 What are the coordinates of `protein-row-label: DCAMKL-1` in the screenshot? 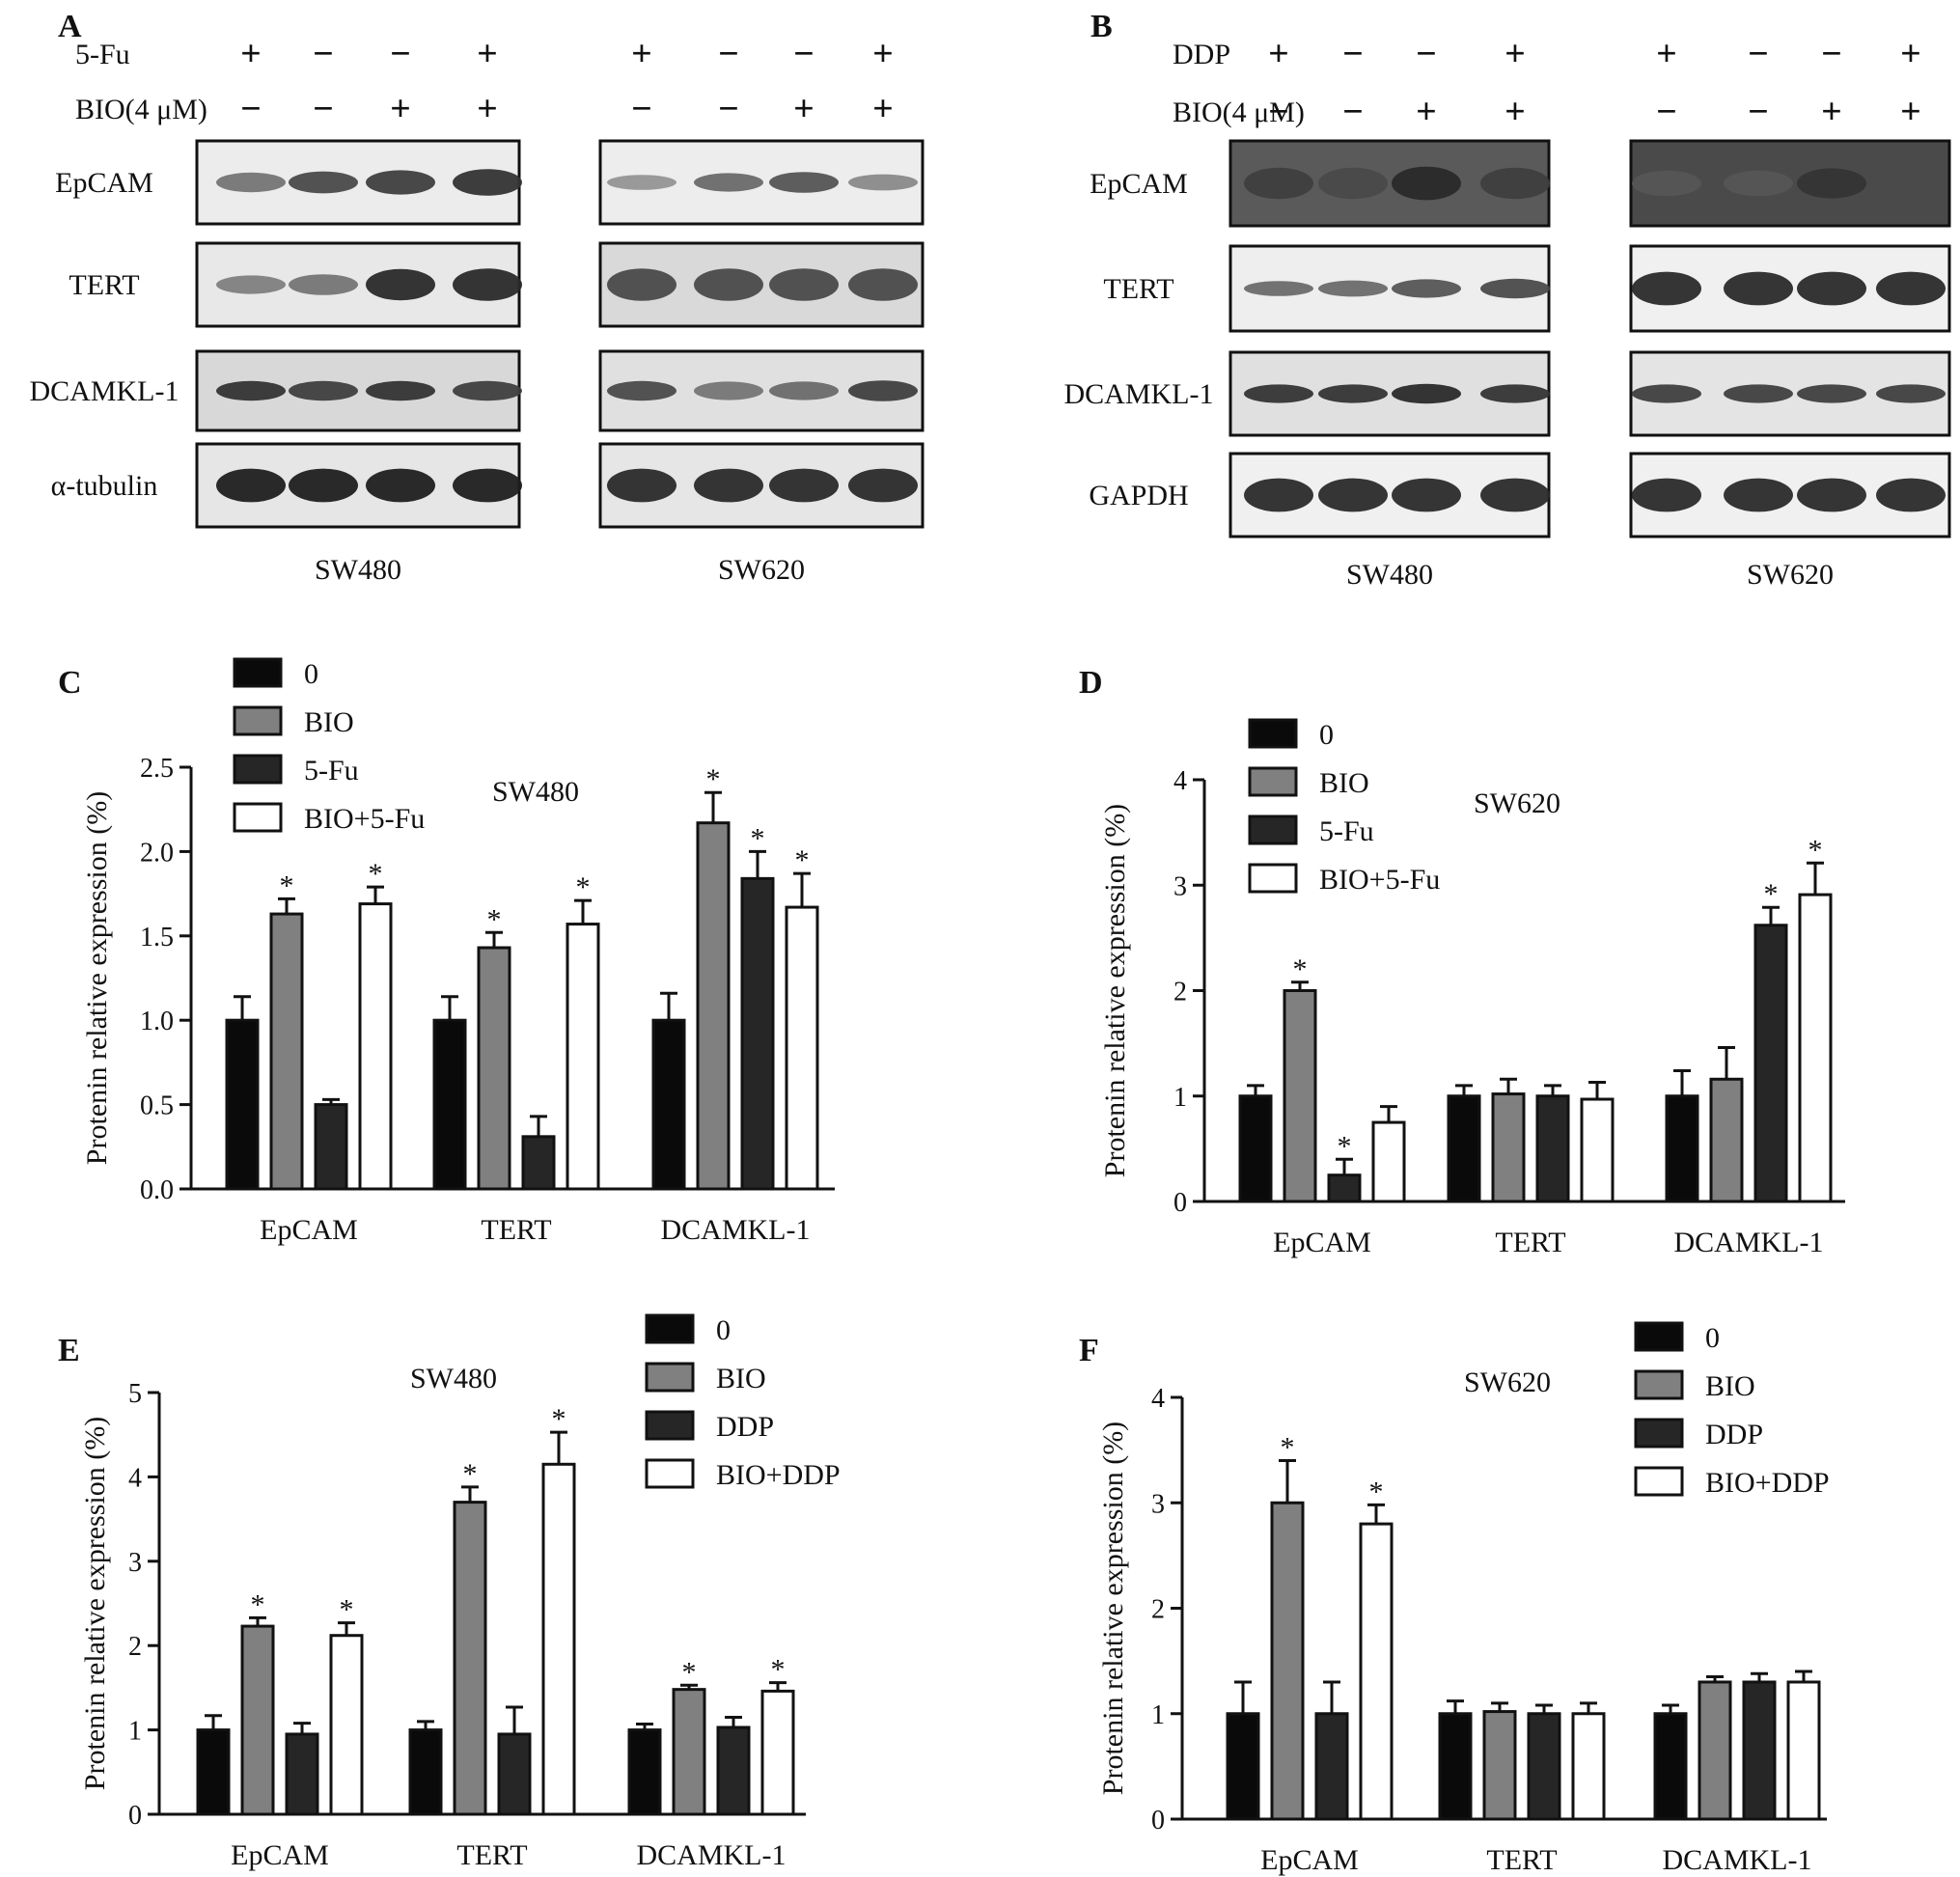 It's located at (104, 391).